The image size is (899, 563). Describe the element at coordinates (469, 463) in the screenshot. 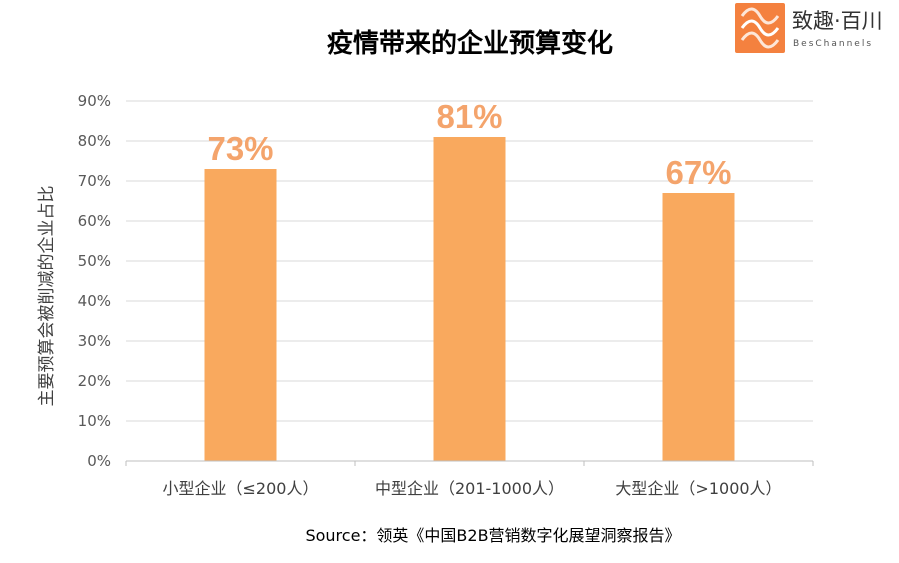

I see `x-axis` at that location.